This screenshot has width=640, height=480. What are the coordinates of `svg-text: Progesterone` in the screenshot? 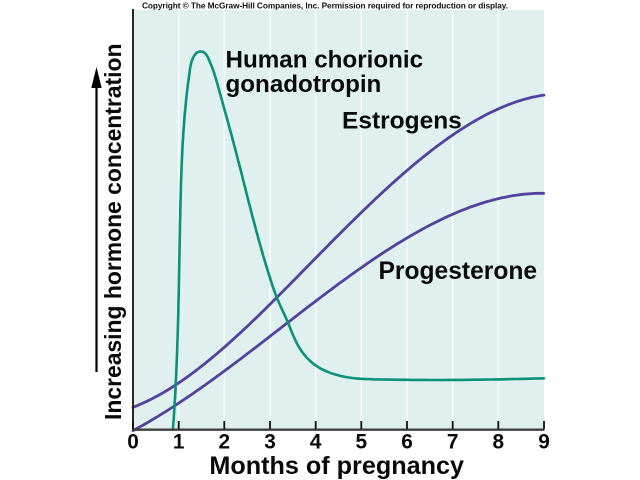 It's located at (458, 271).